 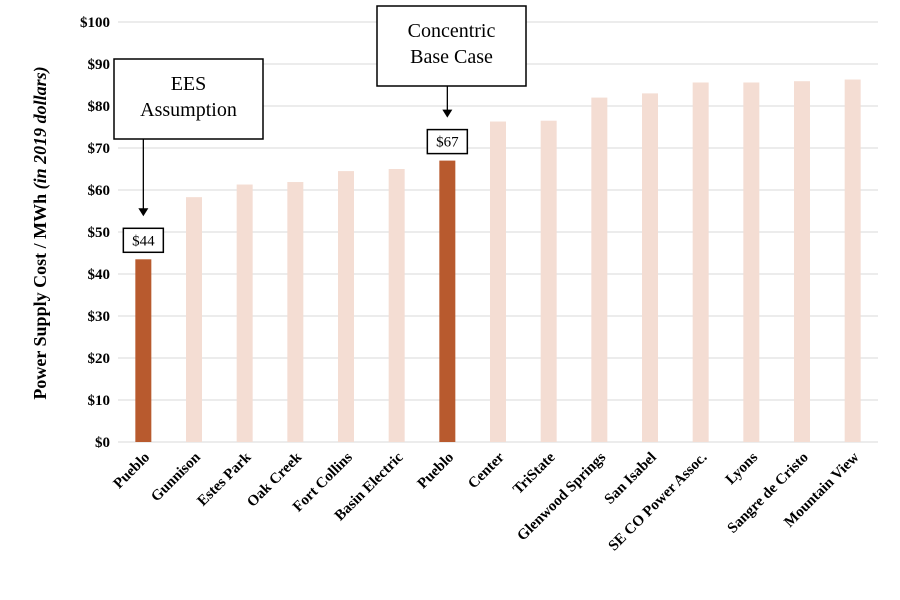 What do you see at coordinates (99, 65) in the screenshot?
I see `y-tick-label: $90` at bounding box center [99, 65].